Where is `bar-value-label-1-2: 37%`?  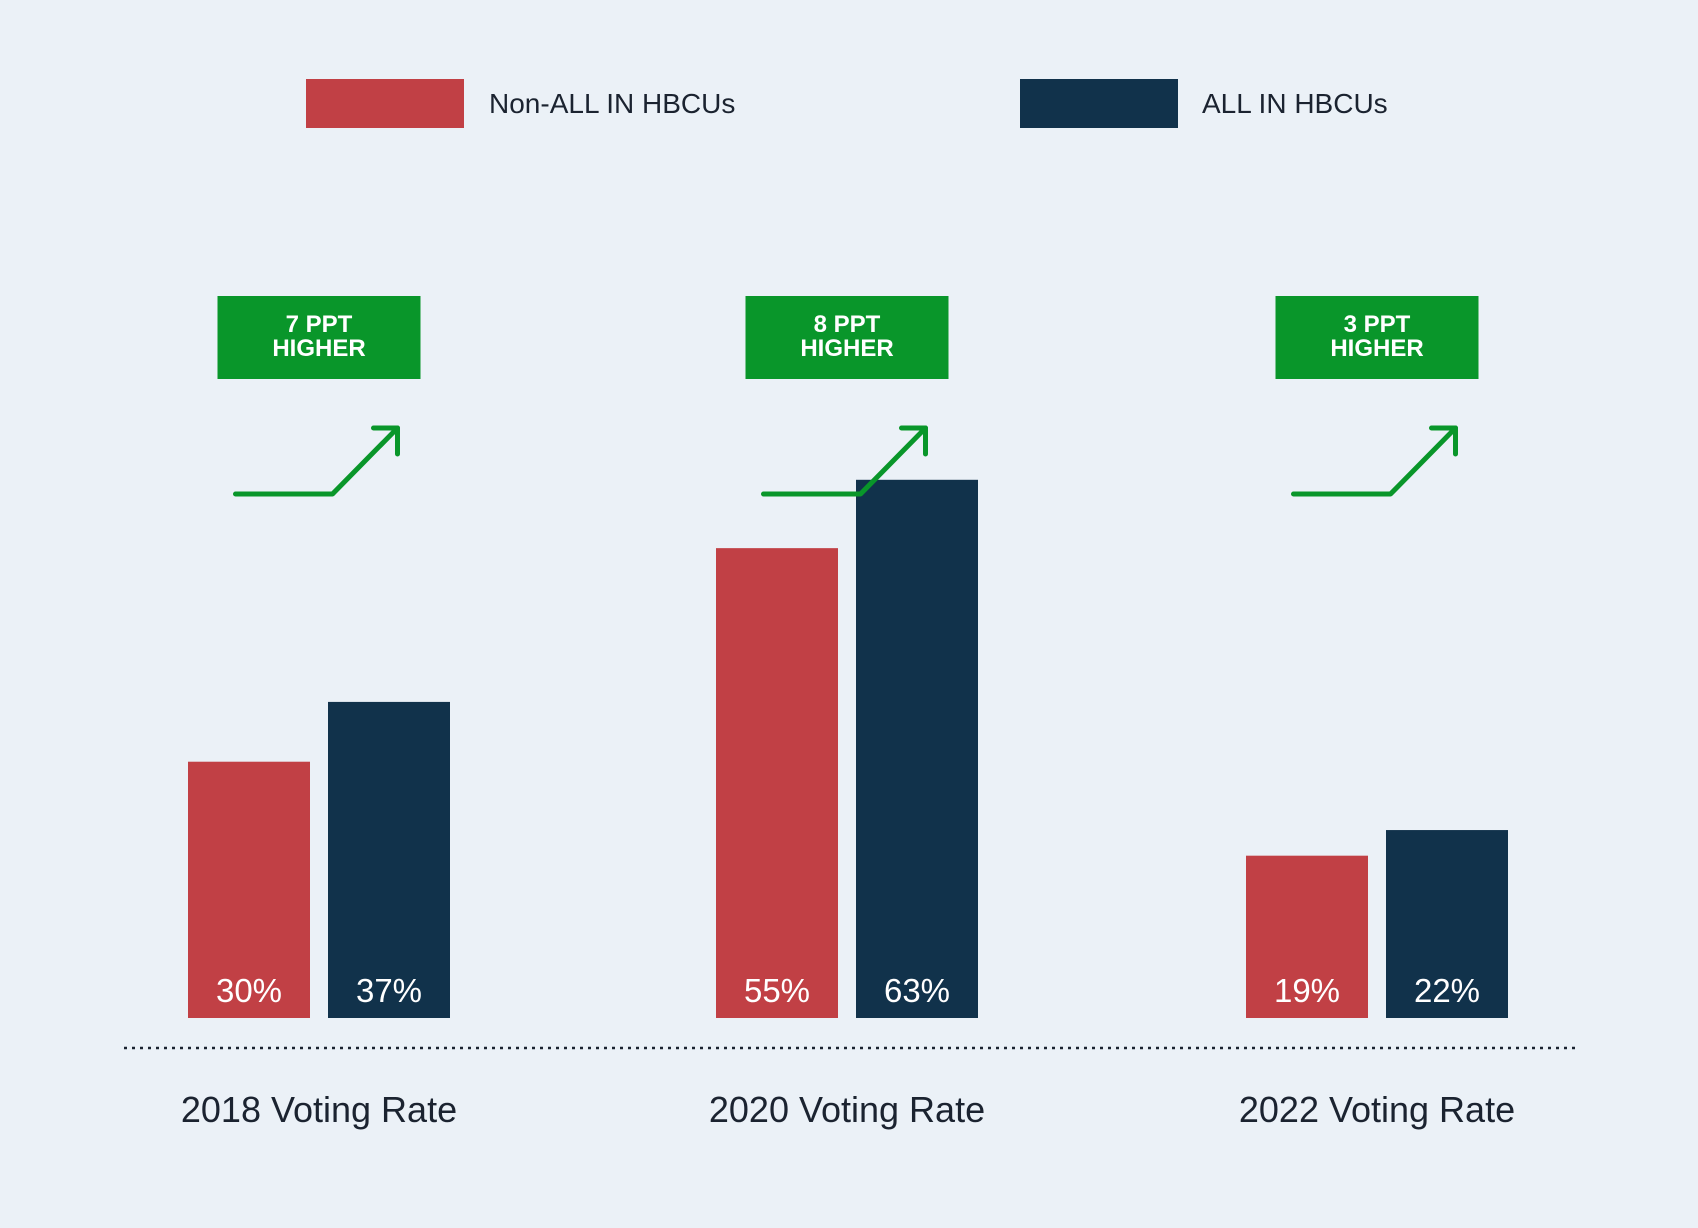
bar-value-label-1-2: 37% is located at coordinates (389, 990).